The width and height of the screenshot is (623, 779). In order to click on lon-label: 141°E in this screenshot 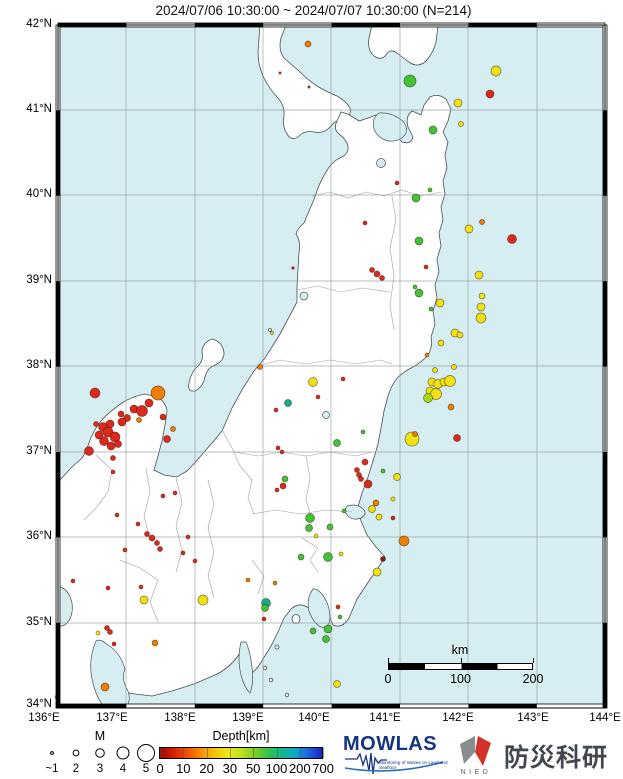, I will do `click(385, 718)`.